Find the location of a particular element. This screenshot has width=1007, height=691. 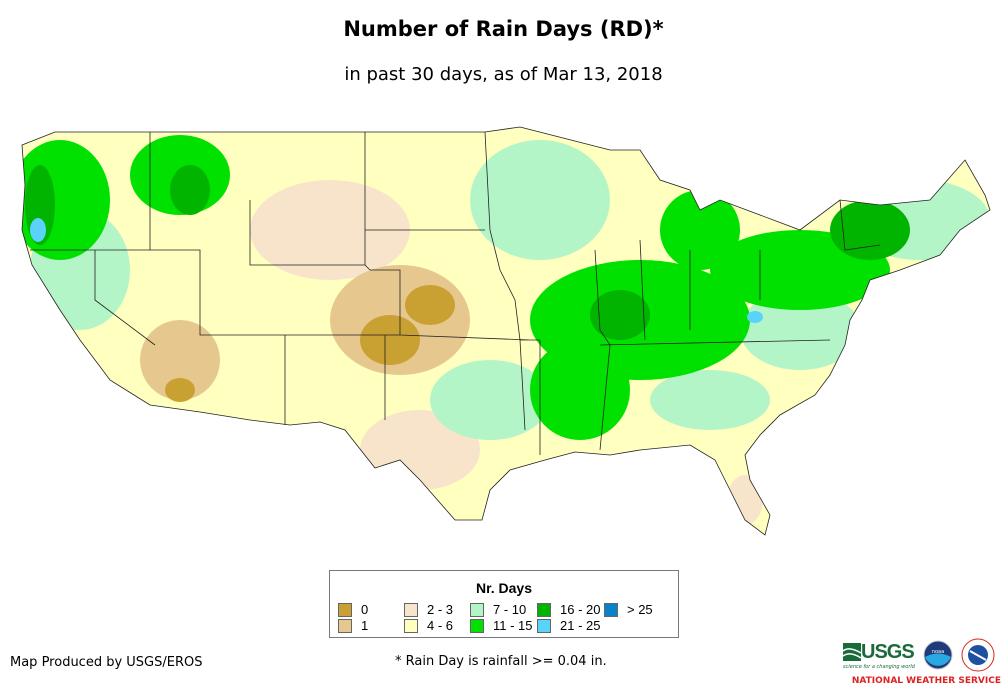

legend-item-over-25: > 25 is located at coordinates (628, 609).